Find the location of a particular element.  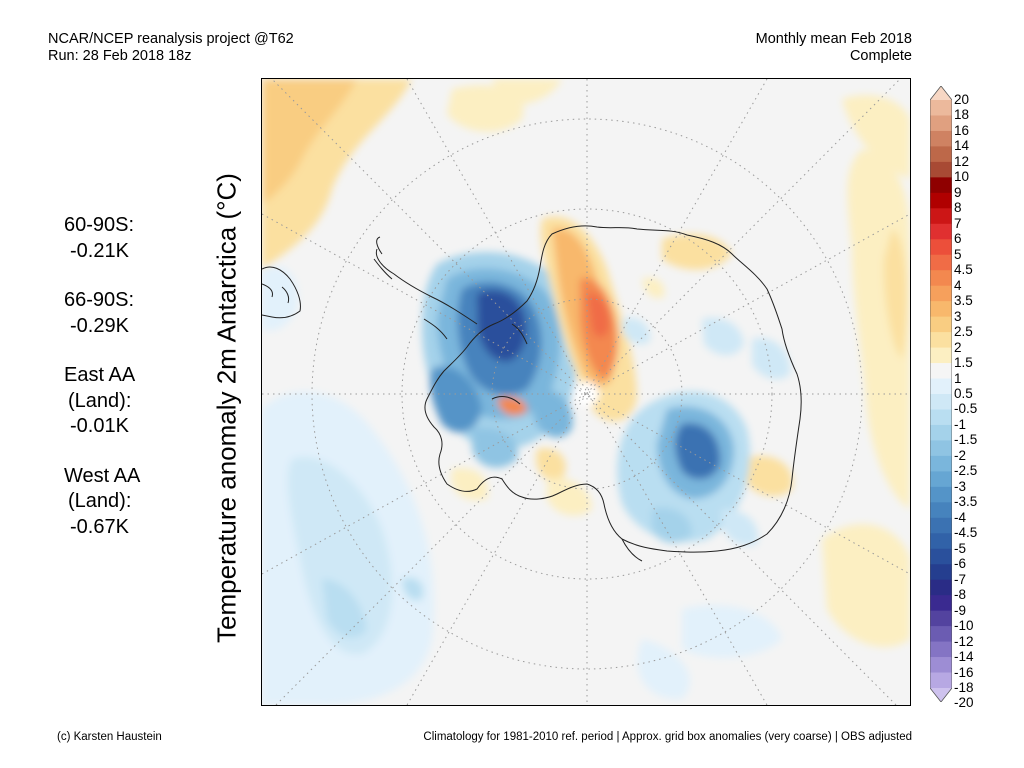

colorbar-label: 2.5 is located at coordinates (963, 332).